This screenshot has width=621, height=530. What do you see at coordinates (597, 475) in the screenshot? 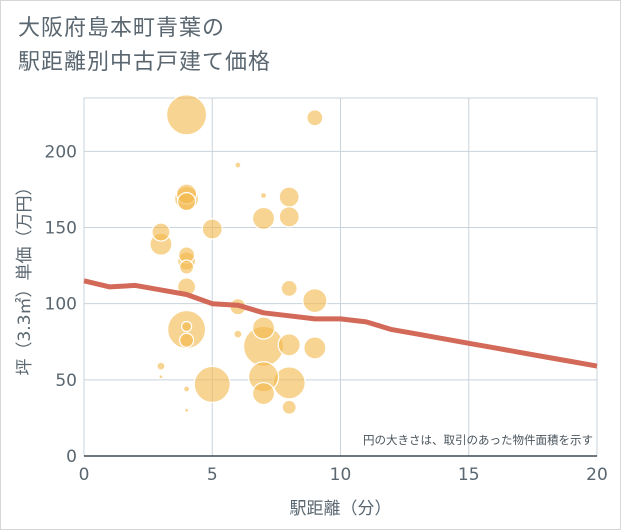
I see `x-tick-label: 20` at bounding box center [597, 475].